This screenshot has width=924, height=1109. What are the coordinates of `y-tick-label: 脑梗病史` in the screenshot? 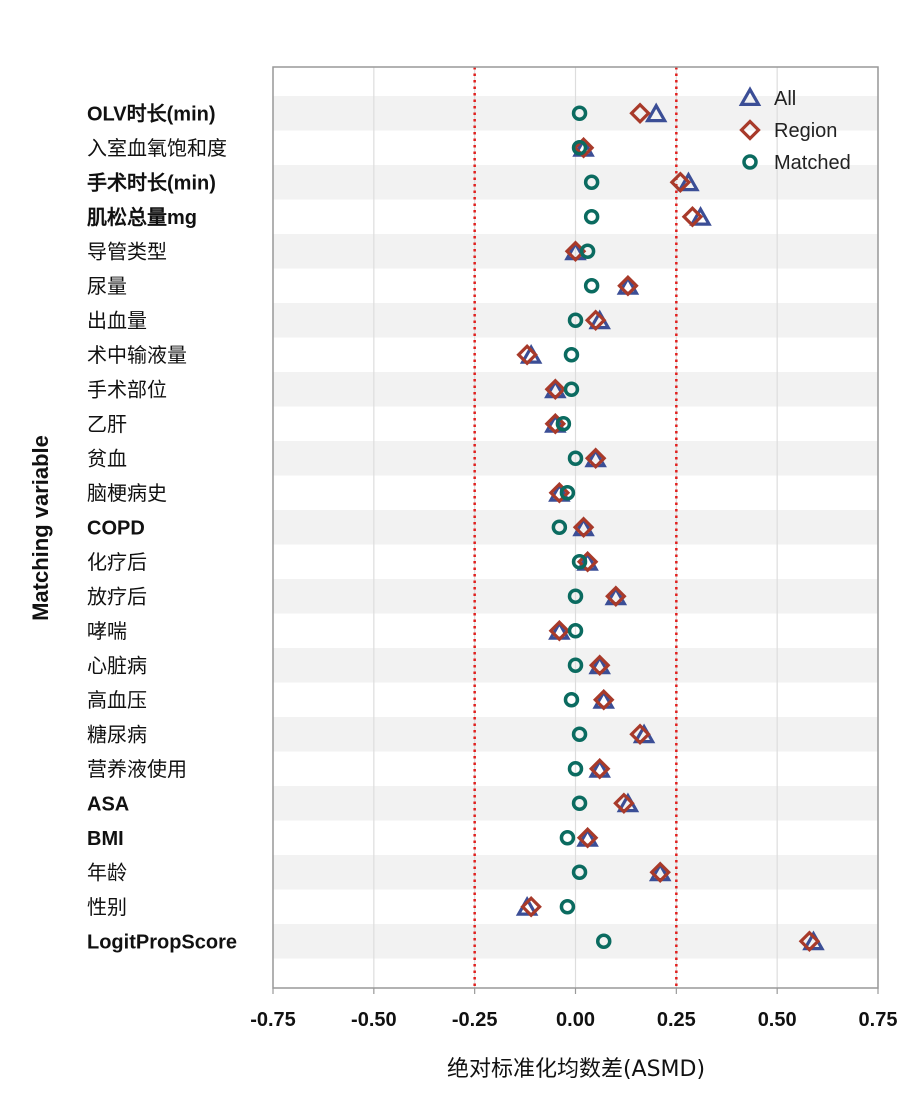 It's located at (127, 493).